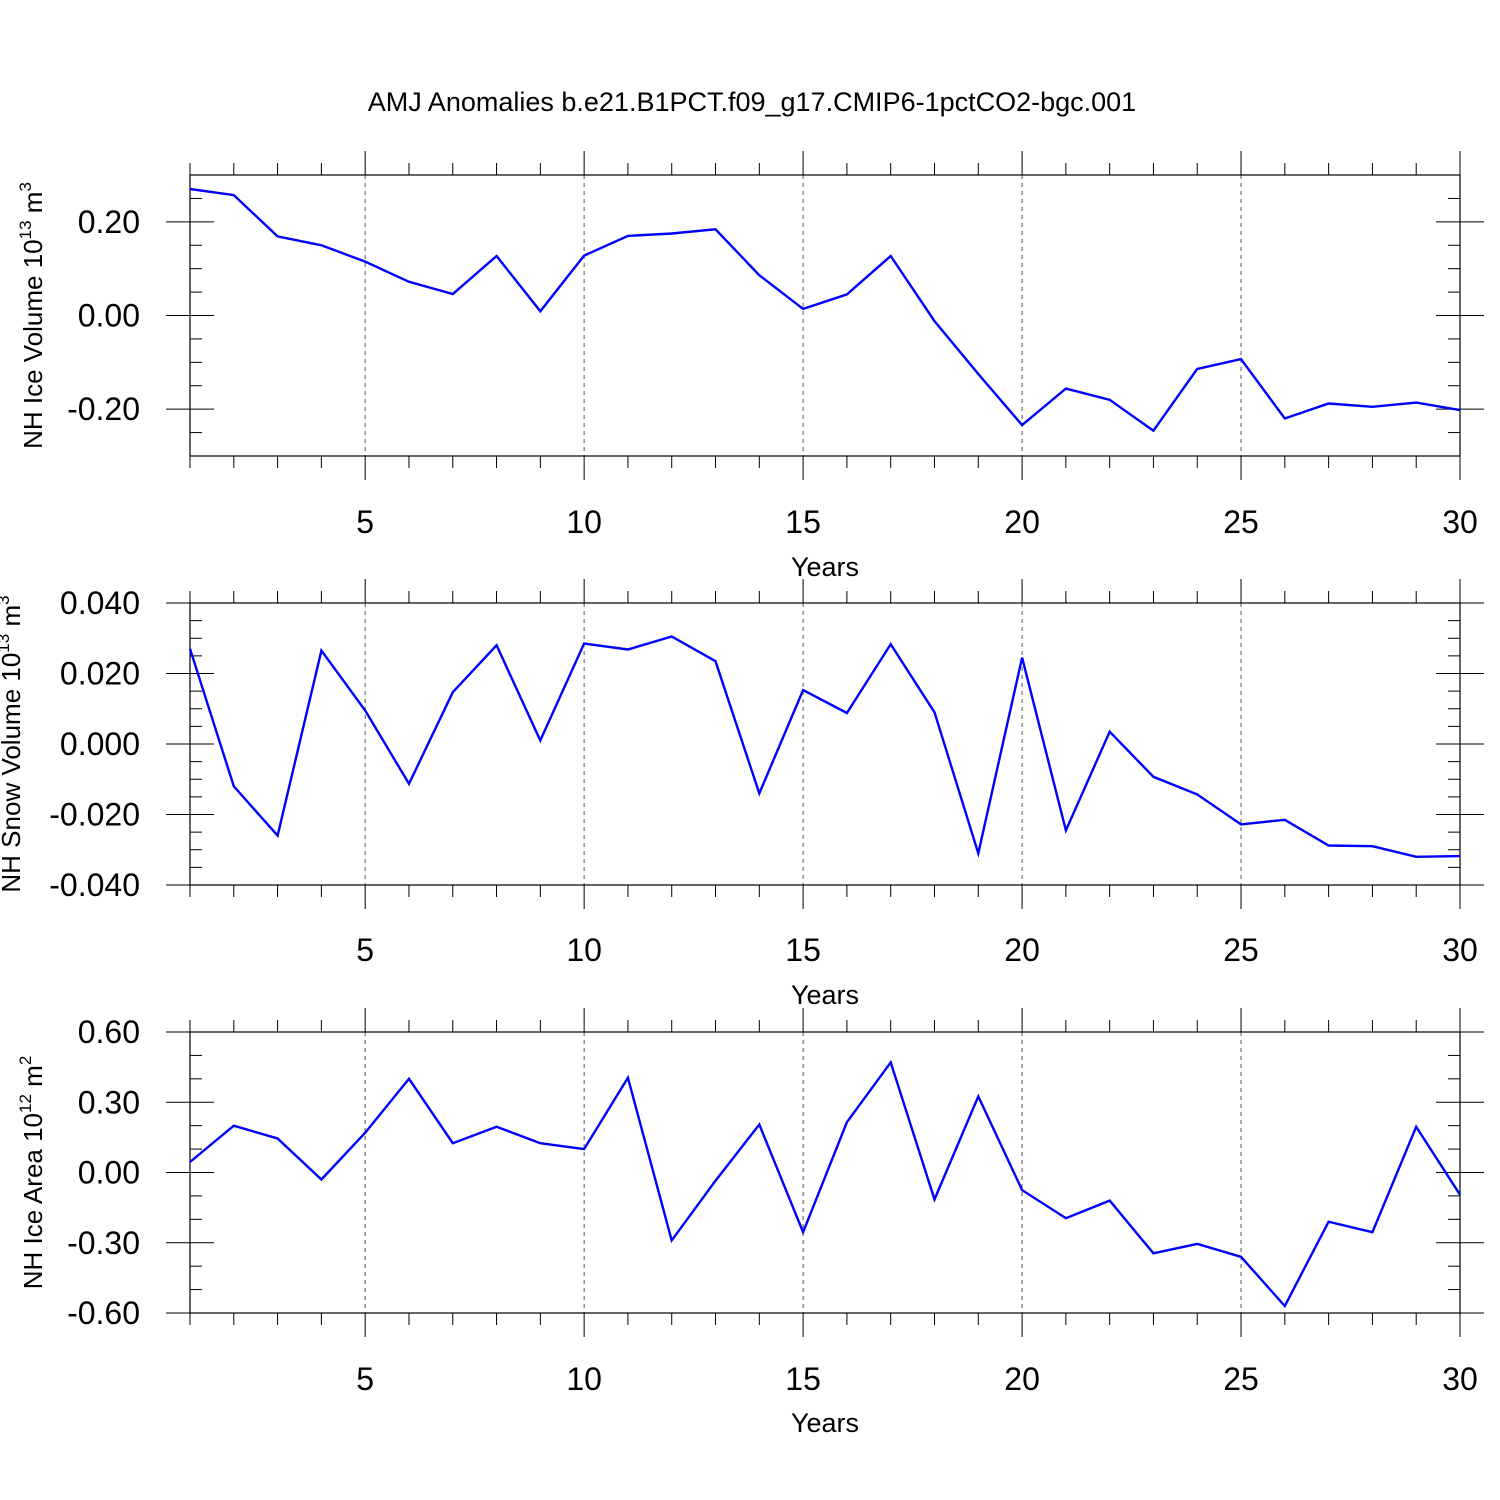  Describe the element at coordinates (103, 1243) in the screenshot. I see `y-tick-label: -0.30` at that location.